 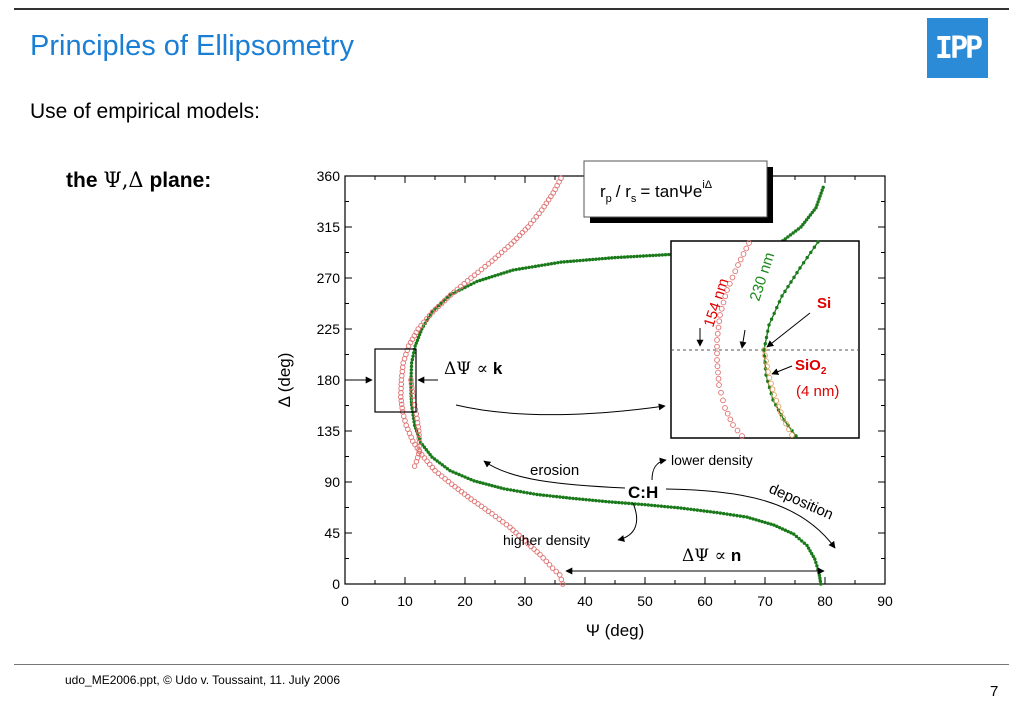 I want to click on ch-label: C:H, so click(x=643, y=492).